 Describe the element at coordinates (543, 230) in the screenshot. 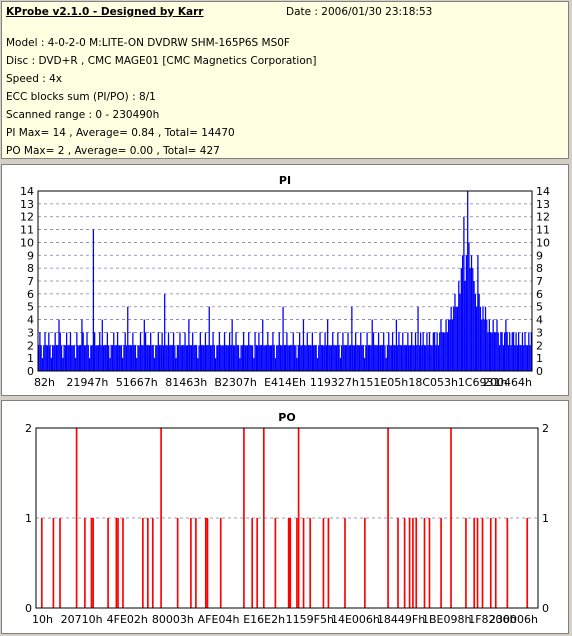

I see `pi-y-tick-label-right: 11` at that location.